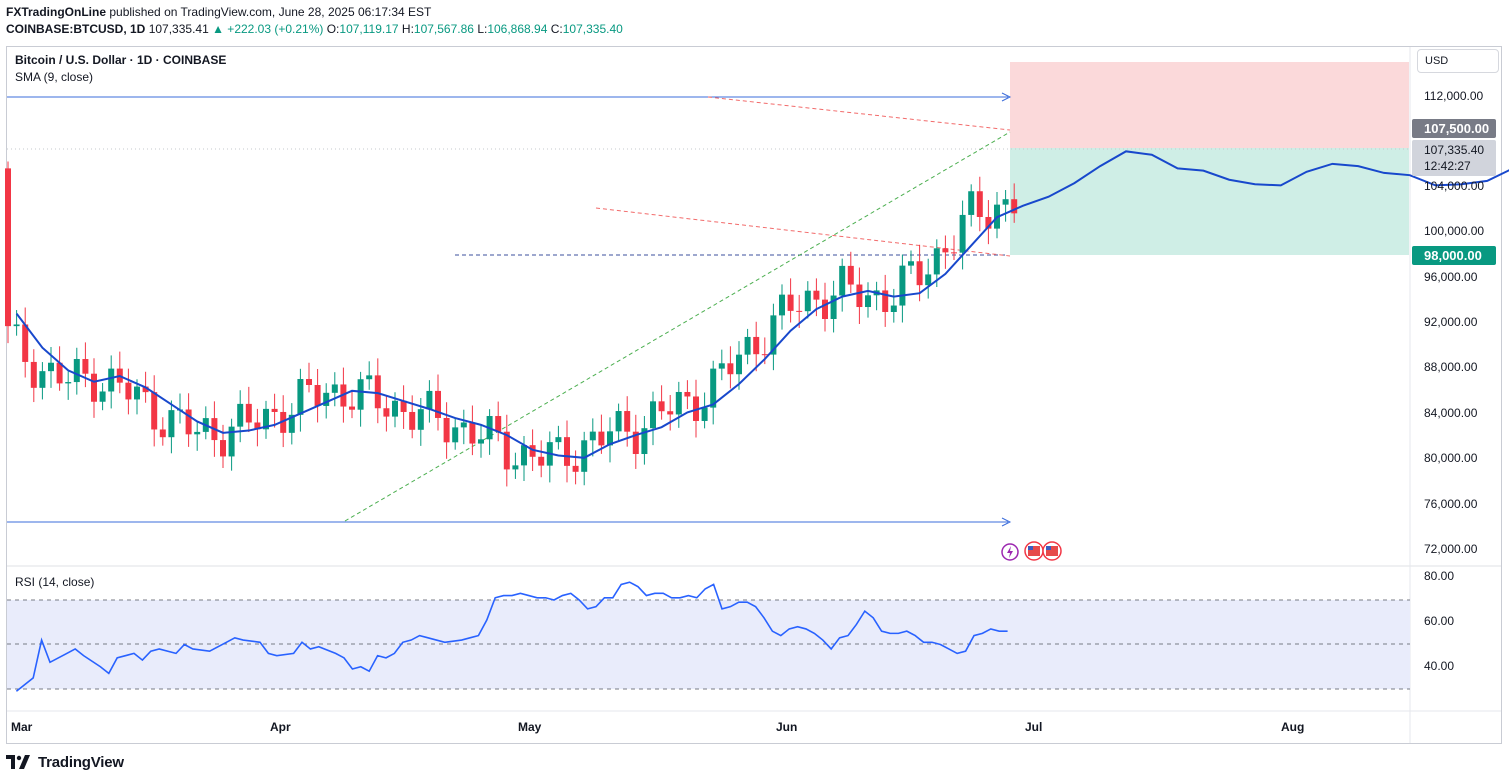 This screenshot has width=1509, height=780. I want to click on open-label: O:, so click(333, 29).